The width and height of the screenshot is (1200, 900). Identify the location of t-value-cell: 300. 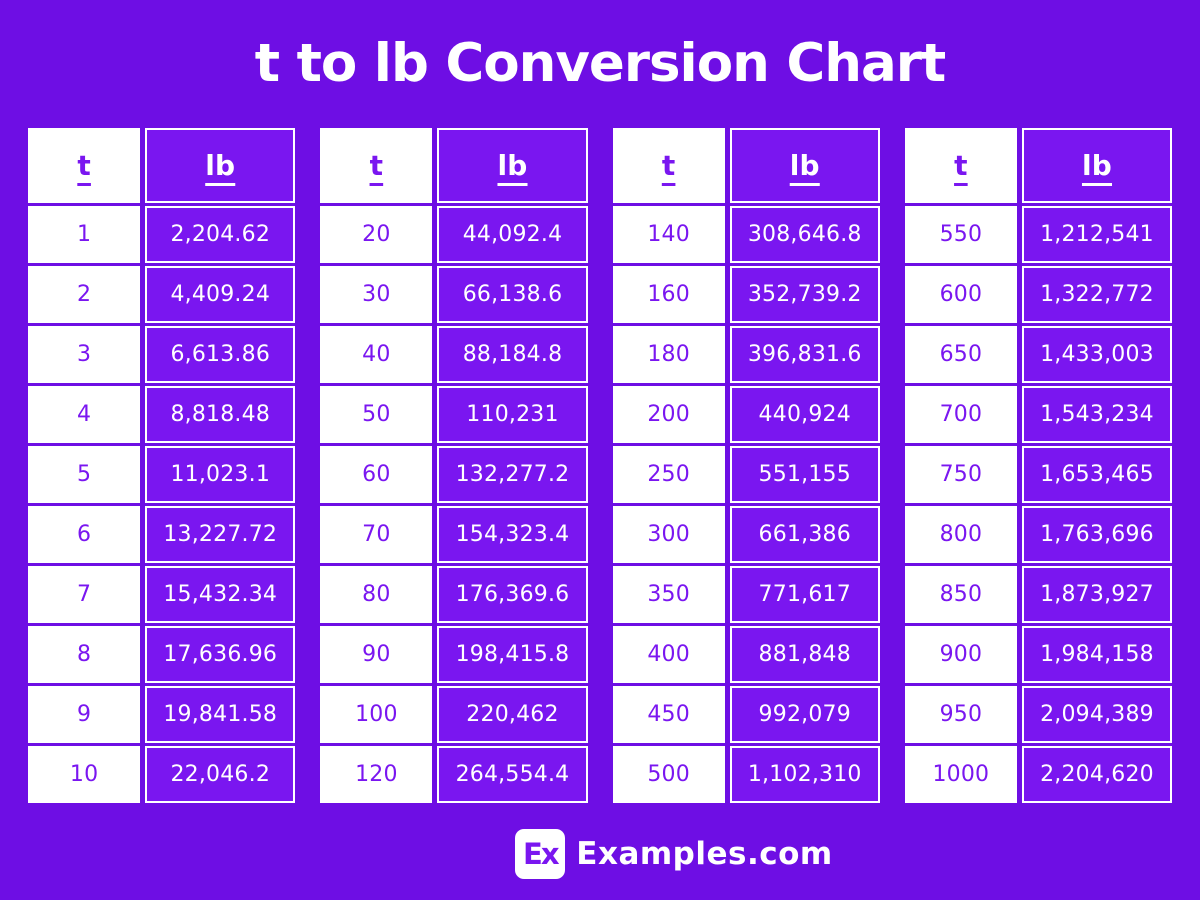
(668, 534).